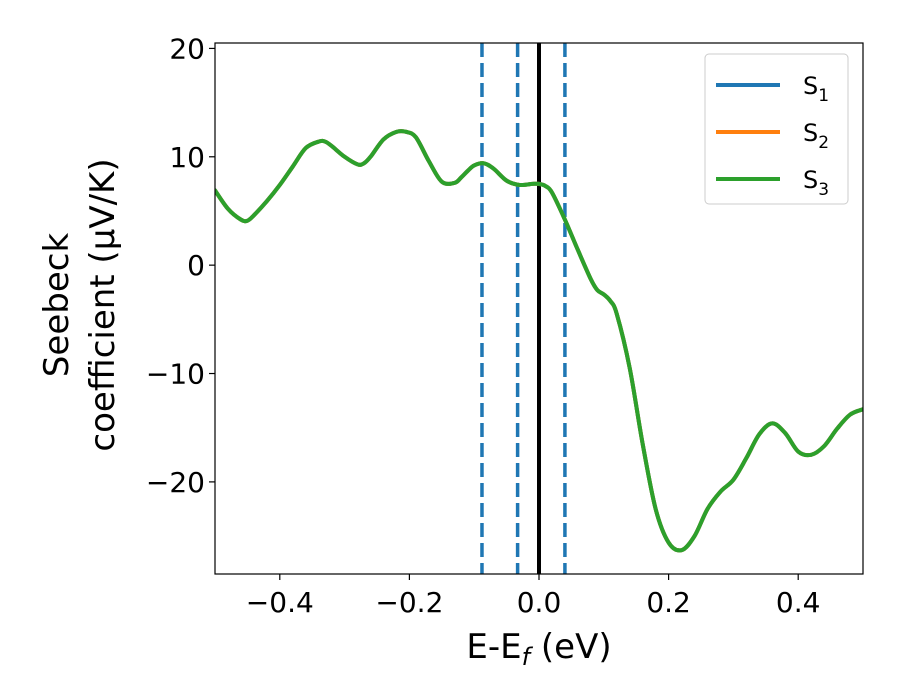 Image resolution: width=900 pixels, height=700 pixels. I want to click on y-axis-label-line2: coefficient (μV/K), so click(103, 304).